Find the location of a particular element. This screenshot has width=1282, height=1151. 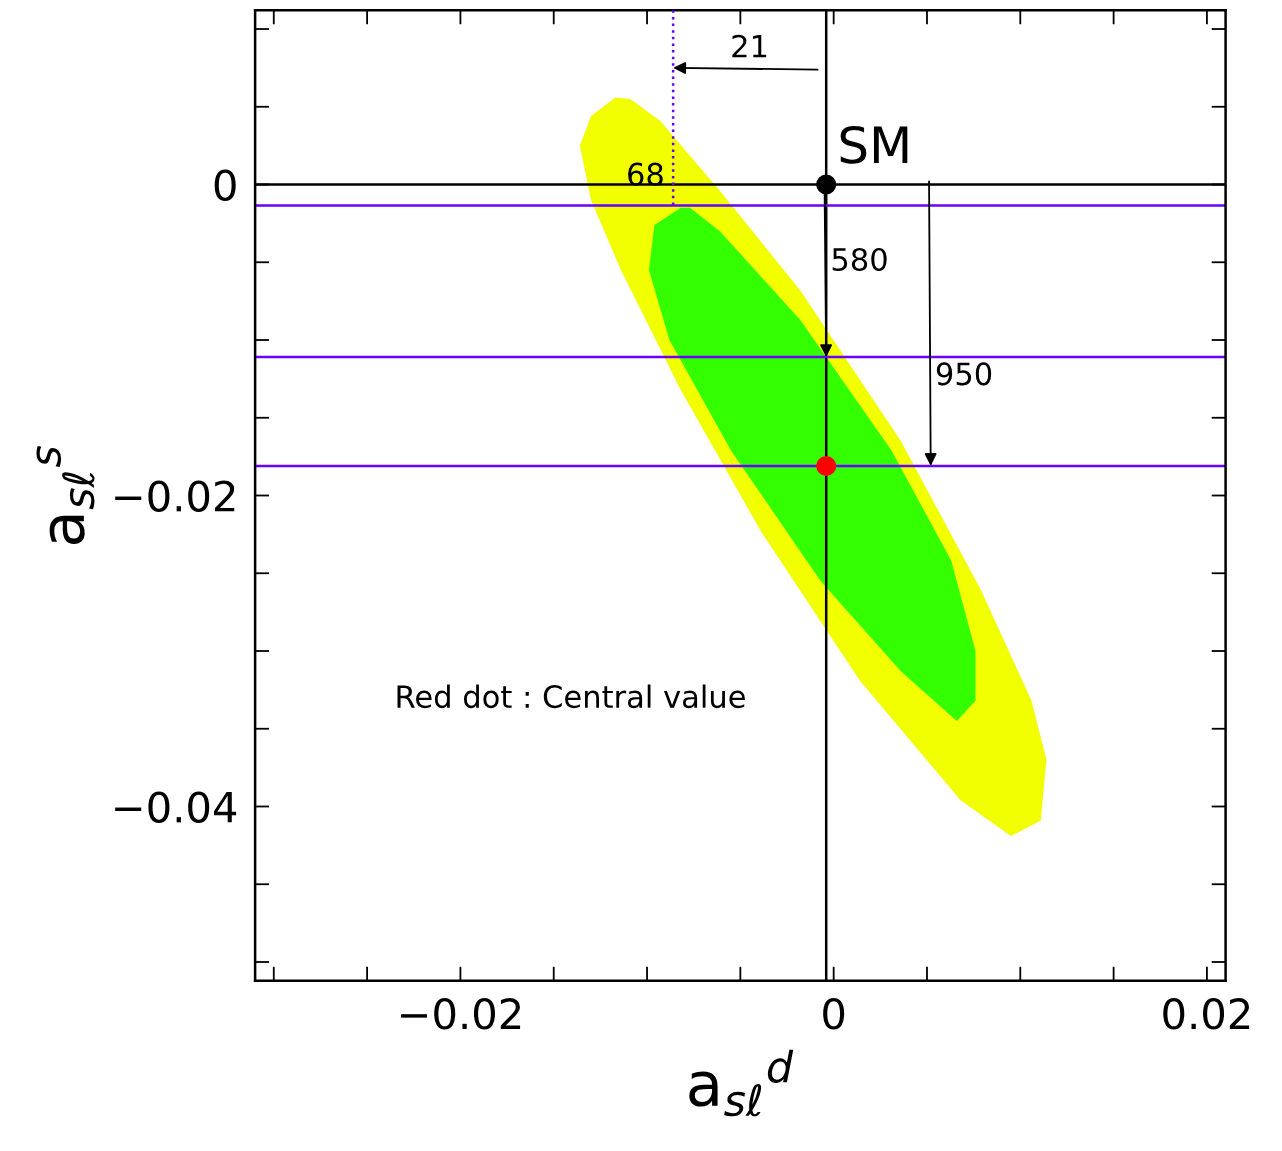

annotation: 580 is located at coordinates (859, 259).